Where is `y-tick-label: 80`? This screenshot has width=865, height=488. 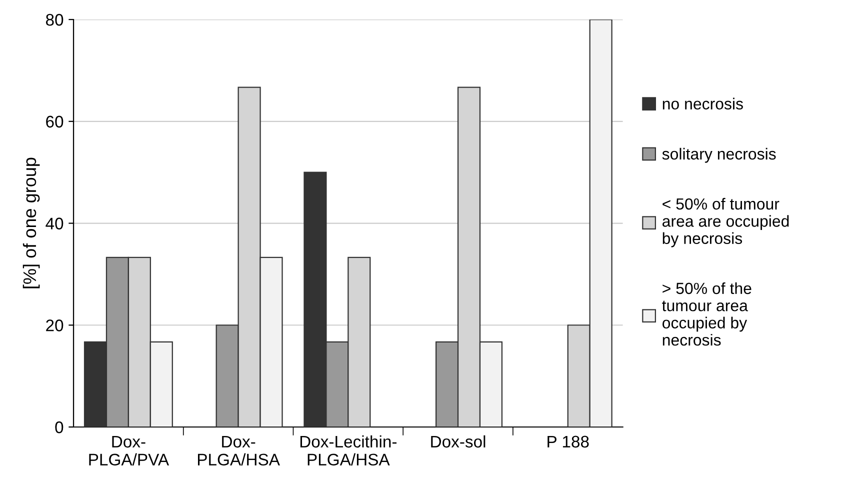
y-tick-label: 80 is located at coordinates (55, 20).